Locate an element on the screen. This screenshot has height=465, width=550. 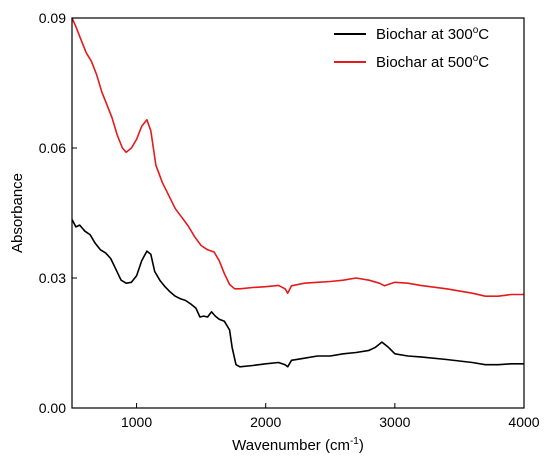
y-axis-title: Absorbance is located at coordinates (17, 213).